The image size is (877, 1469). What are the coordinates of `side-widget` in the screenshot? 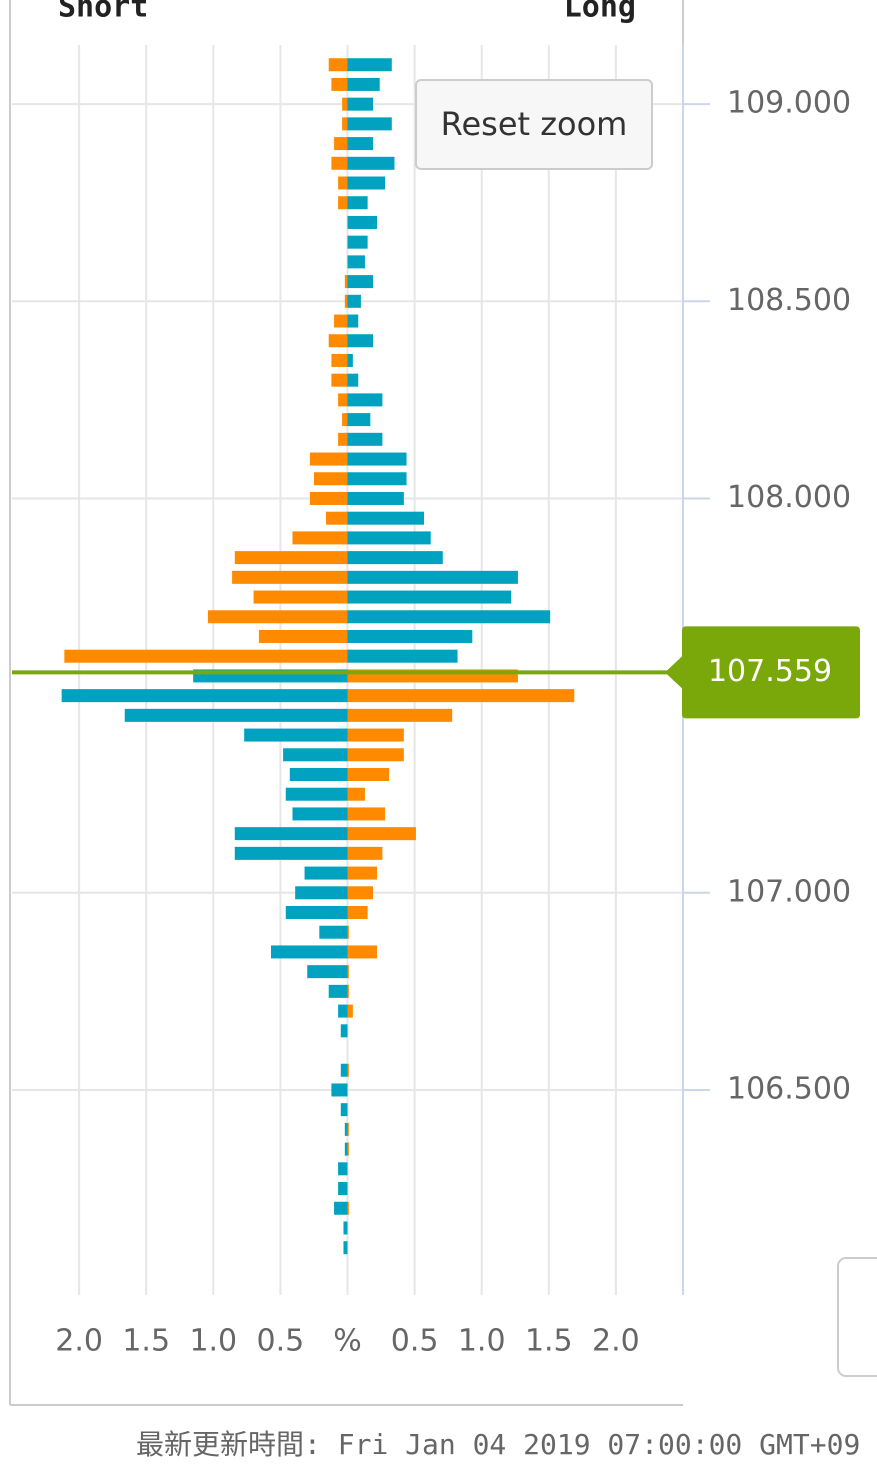 It's located at (857, 1317).